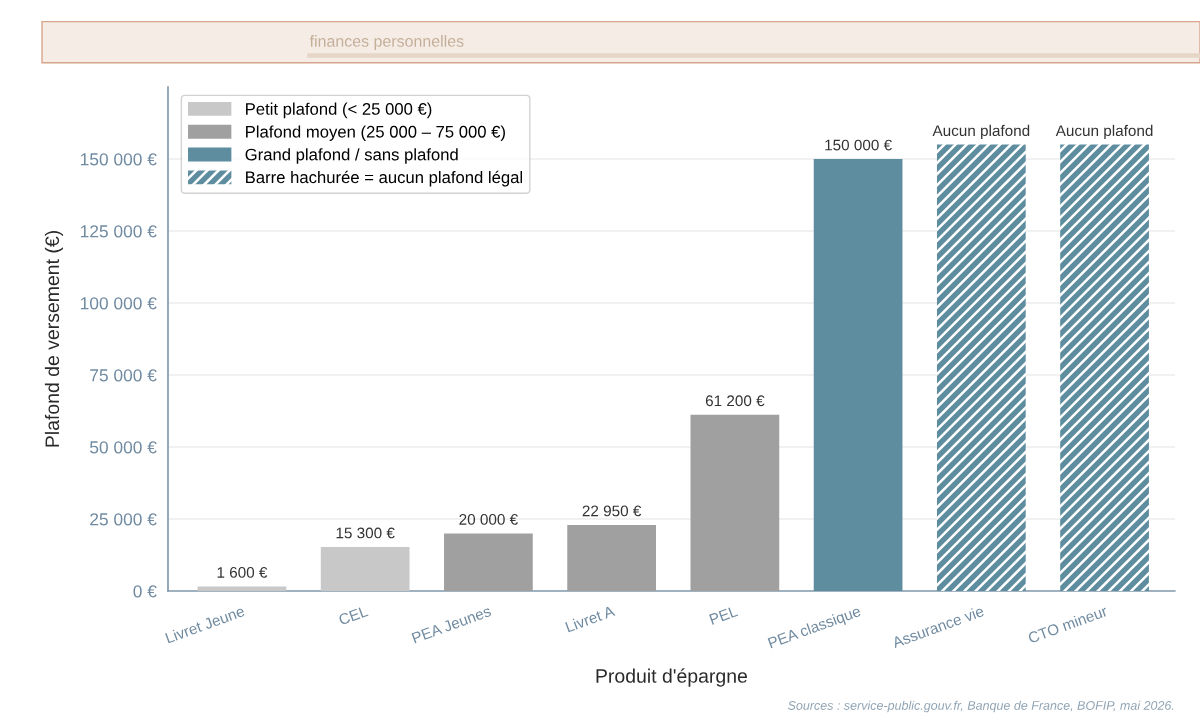 This screenshot has height=721, width=1200. What do you see at coordinates (375, 133) in the screenshot?
I see `legend-label: Plafond moyen (25 000 – 75 000 €)` at bounding box center [375, 133].